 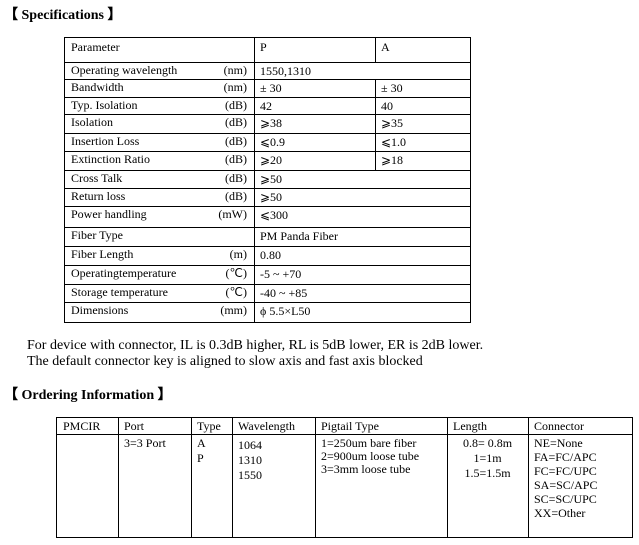 I want to click on a-value: ⩾35, so click(x=392, y=123).